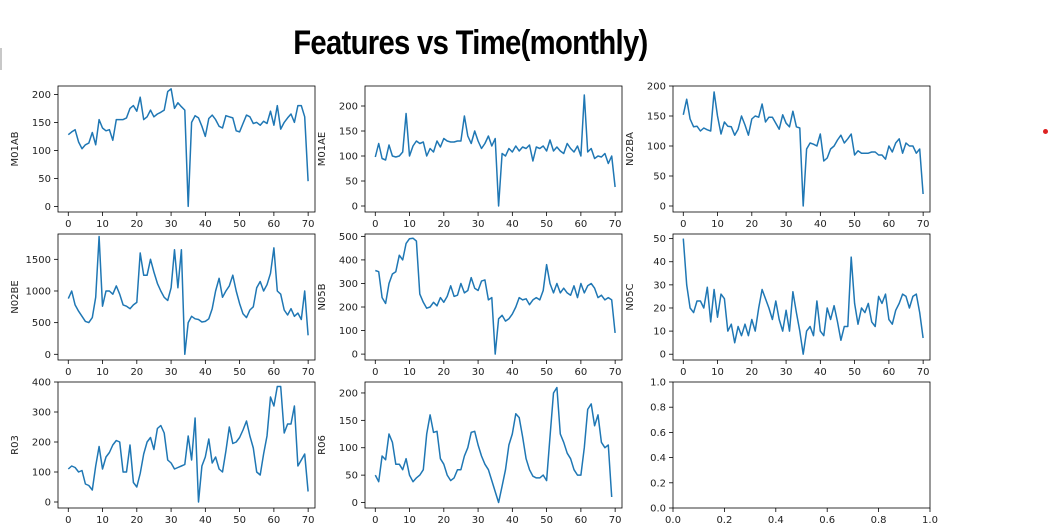 Image resolution: width=1051 pixels, height=528 pixels. What do you see at coordinates (658, 383) in the screenshot?
I see `y-tick-label: 1.0` at bounding box center [658, 383].